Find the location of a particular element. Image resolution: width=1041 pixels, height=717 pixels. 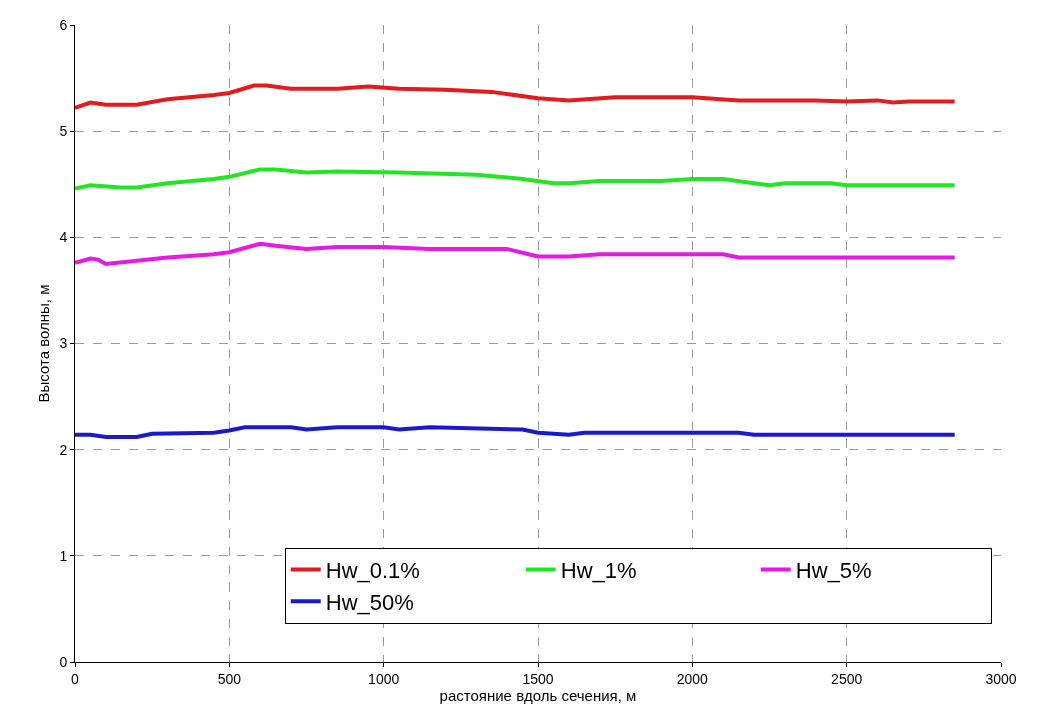

legend-label: Hw_0.1% is located at coordinates (372, 571).